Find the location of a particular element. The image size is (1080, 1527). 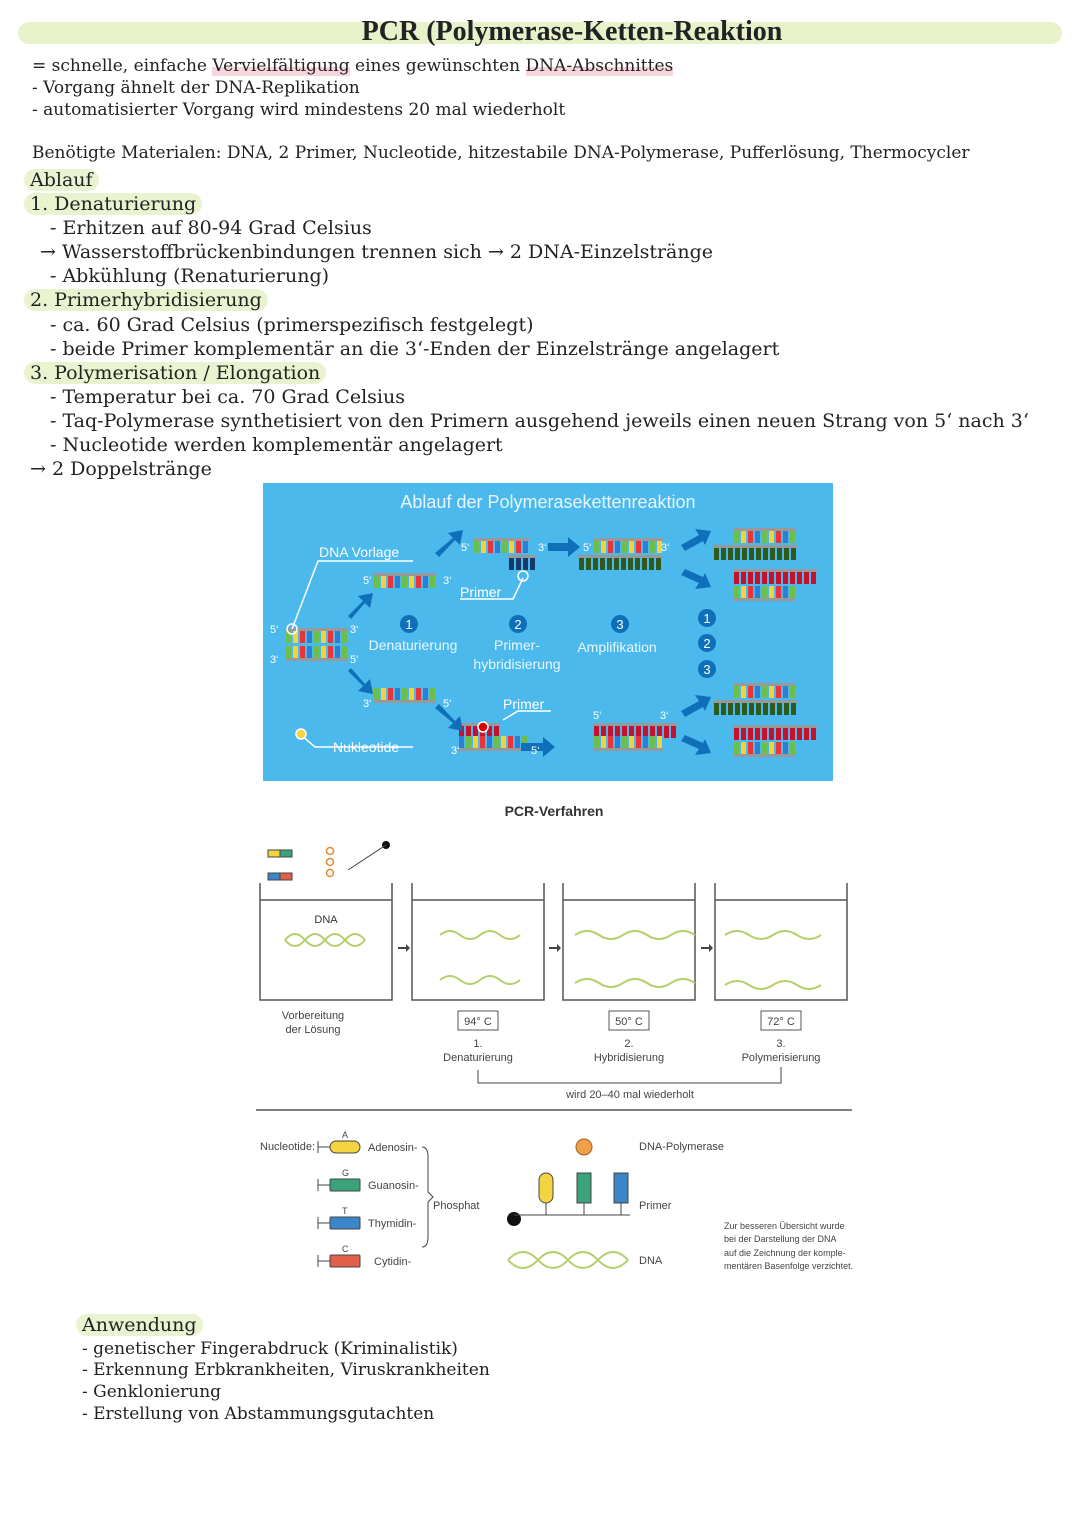

step3-line: - Temperatur bei ca. 70 Grad Celsius is located at coordinates (227, 397).